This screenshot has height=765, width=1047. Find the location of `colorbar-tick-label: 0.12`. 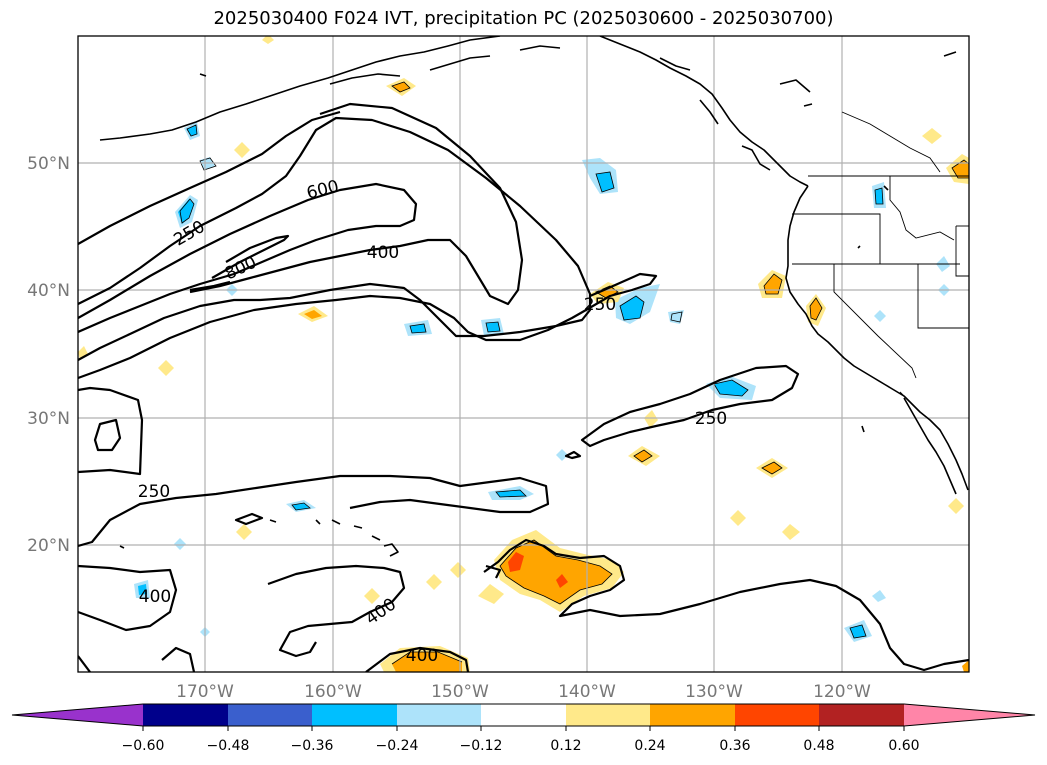

colorbar-tick-label: 0.12 is located at coordinates (565, 746).